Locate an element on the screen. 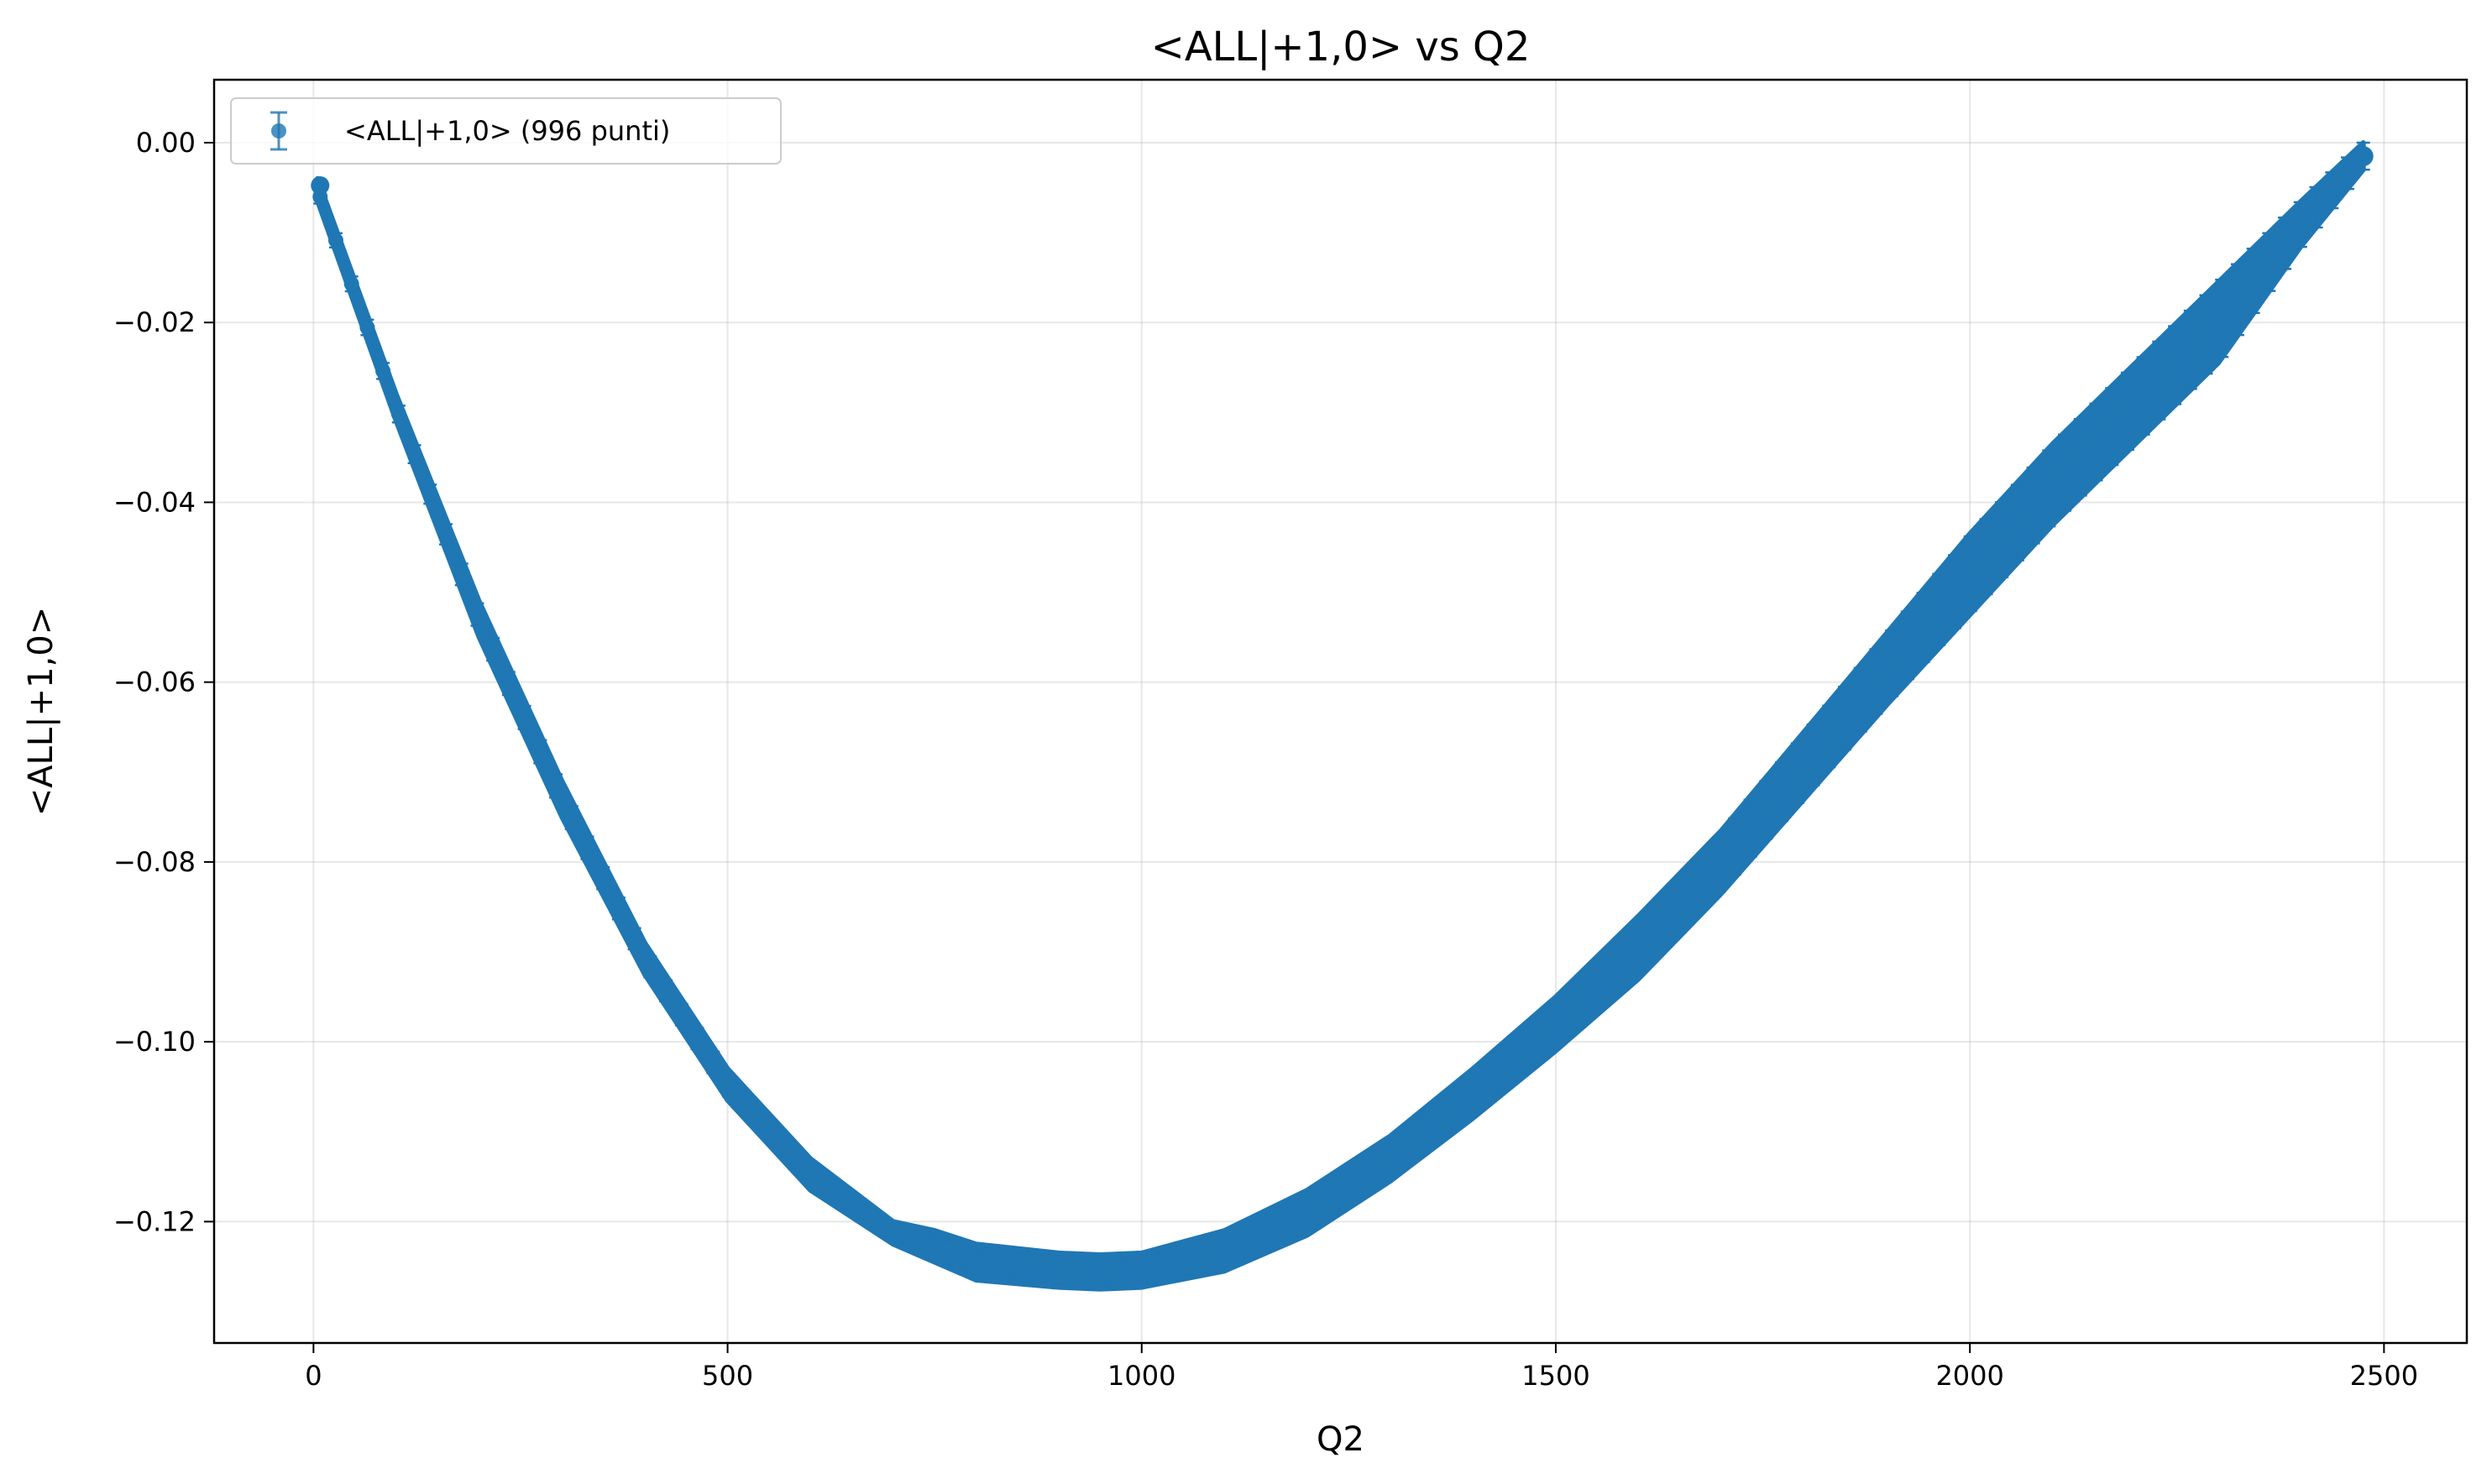  x-axis-title: Q2 is located at coordinates (1340, 1439).